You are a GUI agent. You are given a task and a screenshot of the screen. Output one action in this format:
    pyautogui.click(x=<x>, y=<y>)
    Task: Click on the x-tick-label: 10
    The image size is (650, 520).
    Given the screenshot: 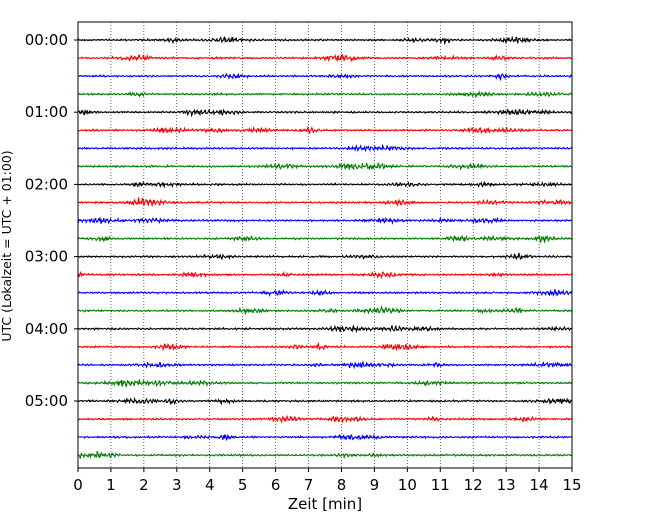 What is the action you would take?
    pyautogui.click(x=407, y=485)
    